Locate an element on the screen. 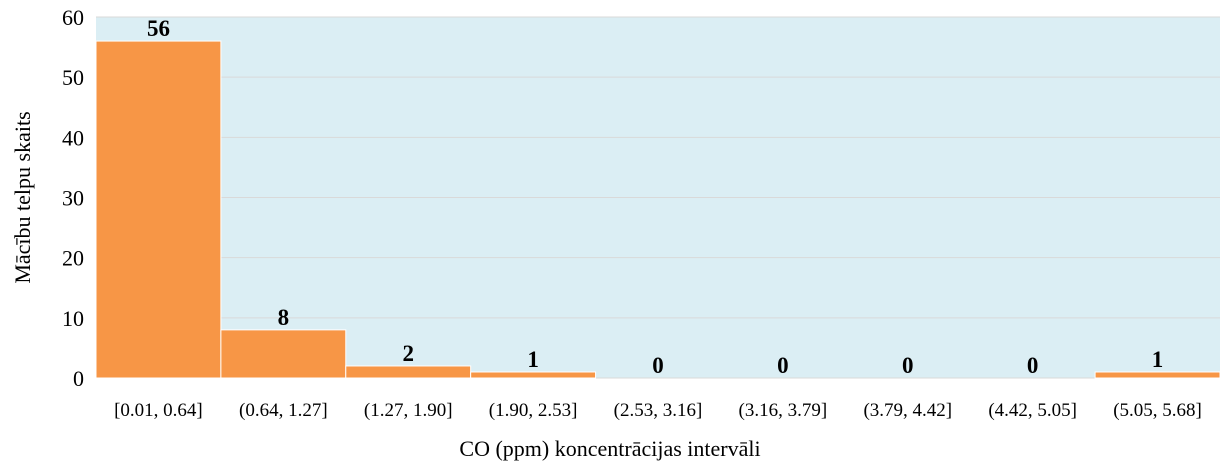 This screenshot has height=466, width=1220. y-tick-label: 0 is located at coordinates (78, 378).